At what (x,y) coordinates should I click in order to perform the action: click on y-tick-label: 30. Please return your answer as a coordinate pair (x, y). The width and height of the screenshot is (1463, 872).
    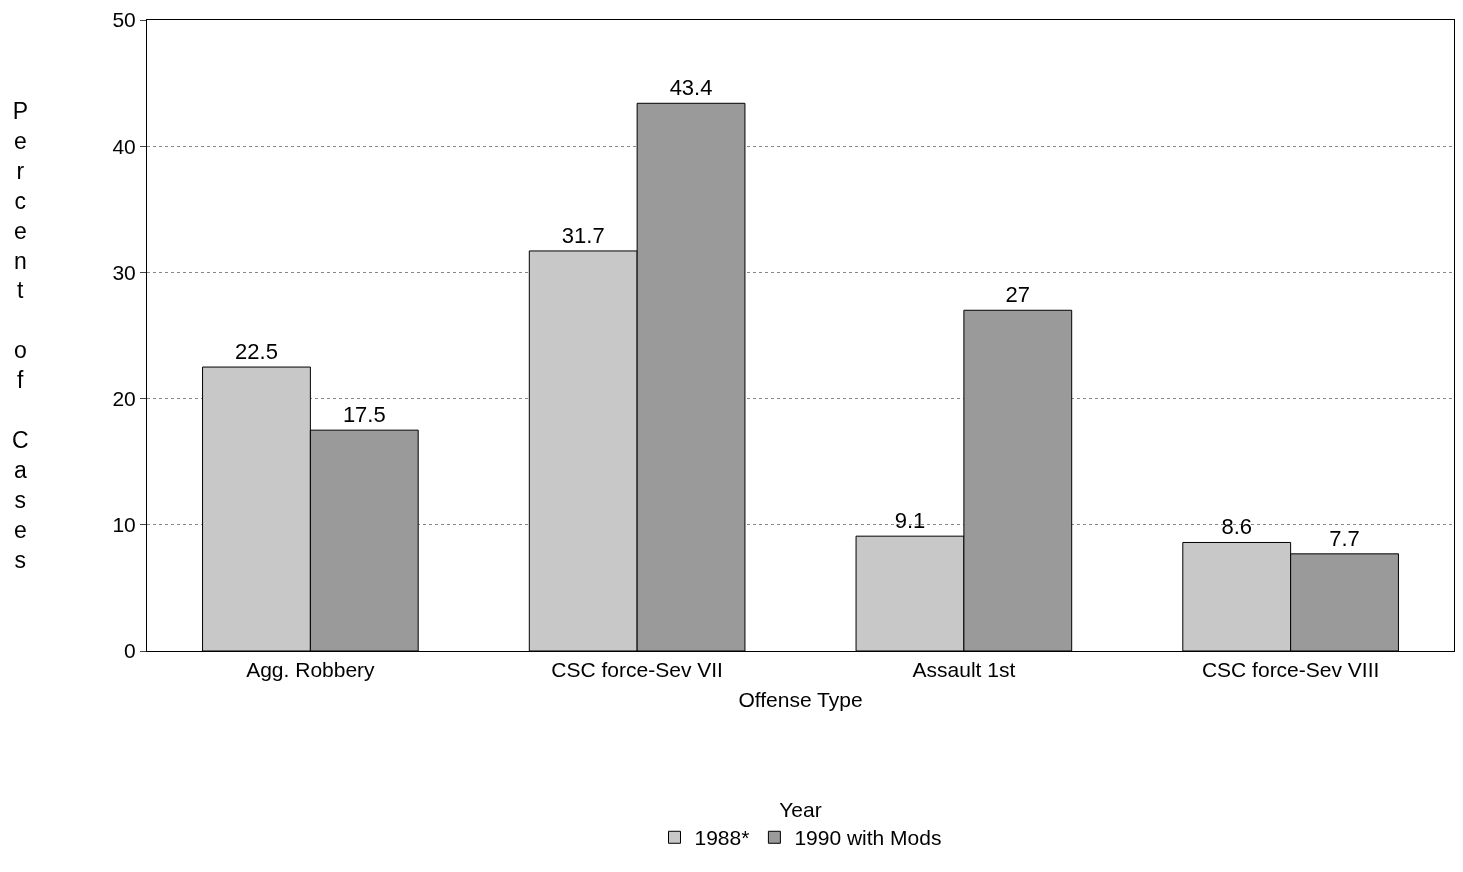
    Looking at the image, I should click on (124, 272).